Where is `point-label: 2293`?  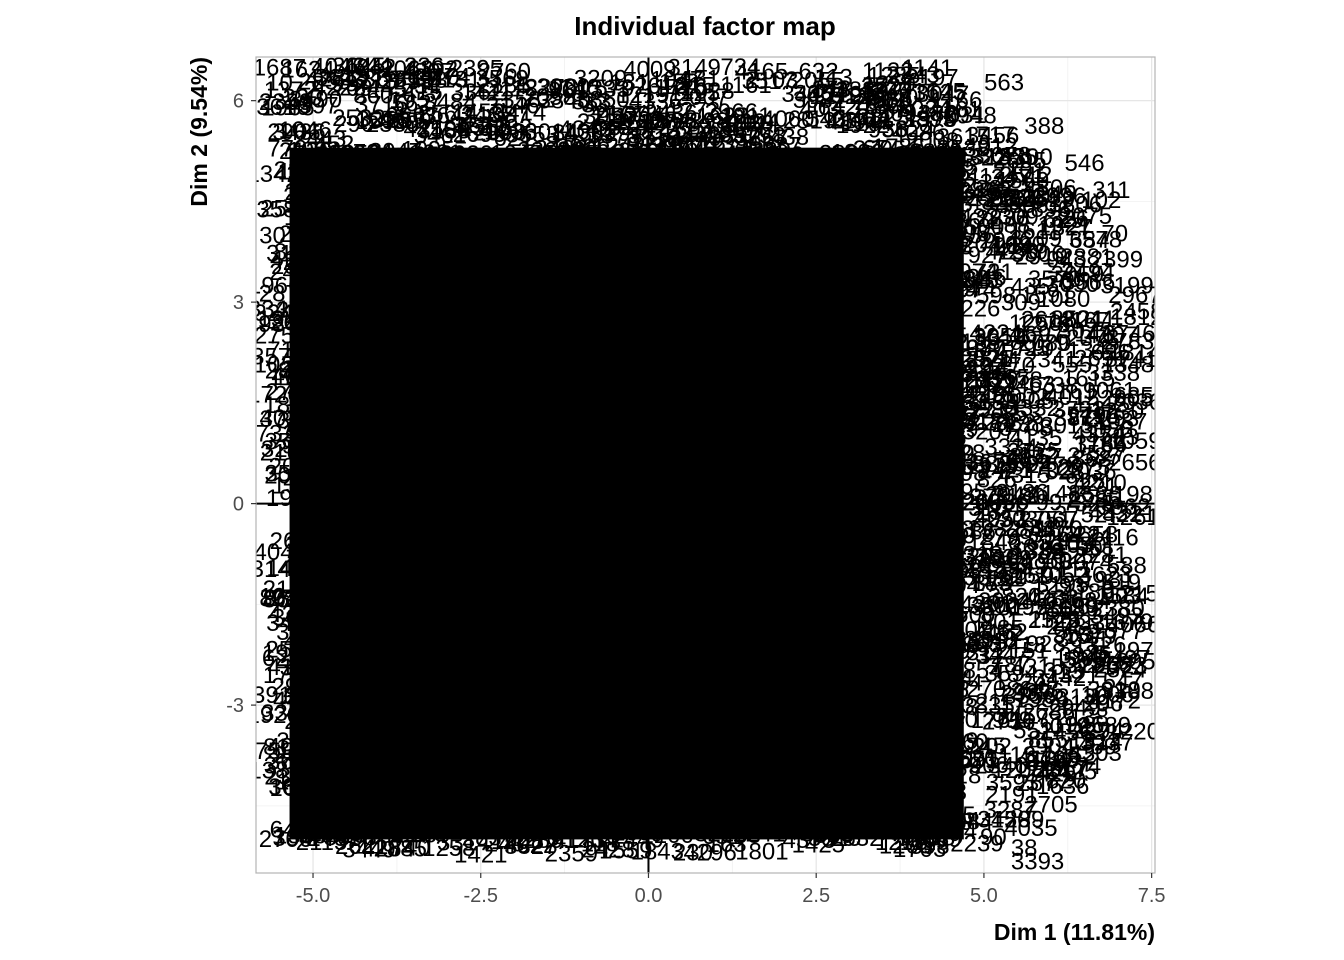
point-label: 2293 is located at coordinates (1112, 418).